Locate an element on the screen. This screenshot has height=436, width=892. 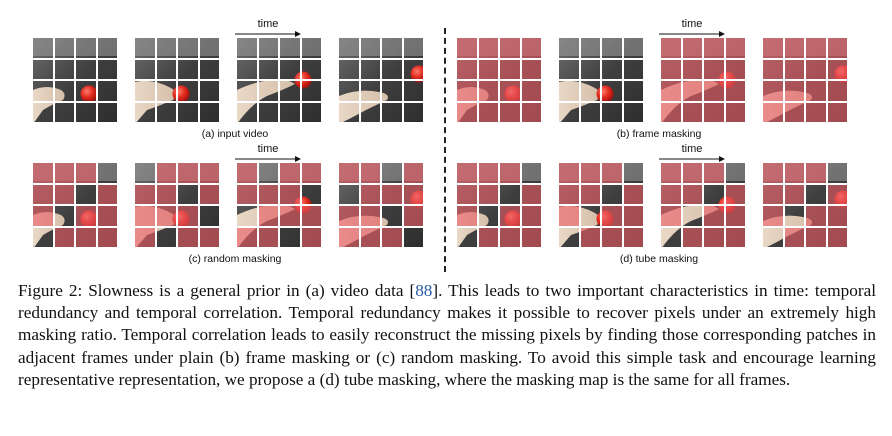
citation-link: 88 is located at coordinates (424, 290).